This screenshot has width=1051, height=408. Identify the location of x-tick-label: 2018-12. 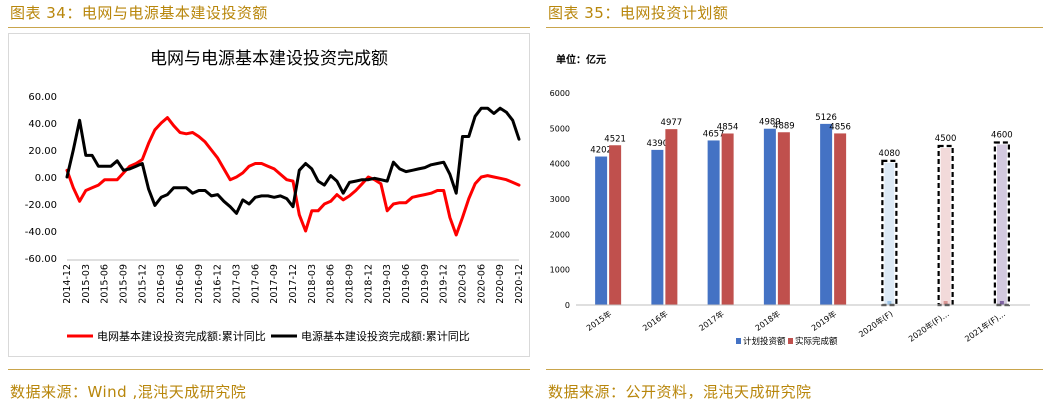
(368, 284).